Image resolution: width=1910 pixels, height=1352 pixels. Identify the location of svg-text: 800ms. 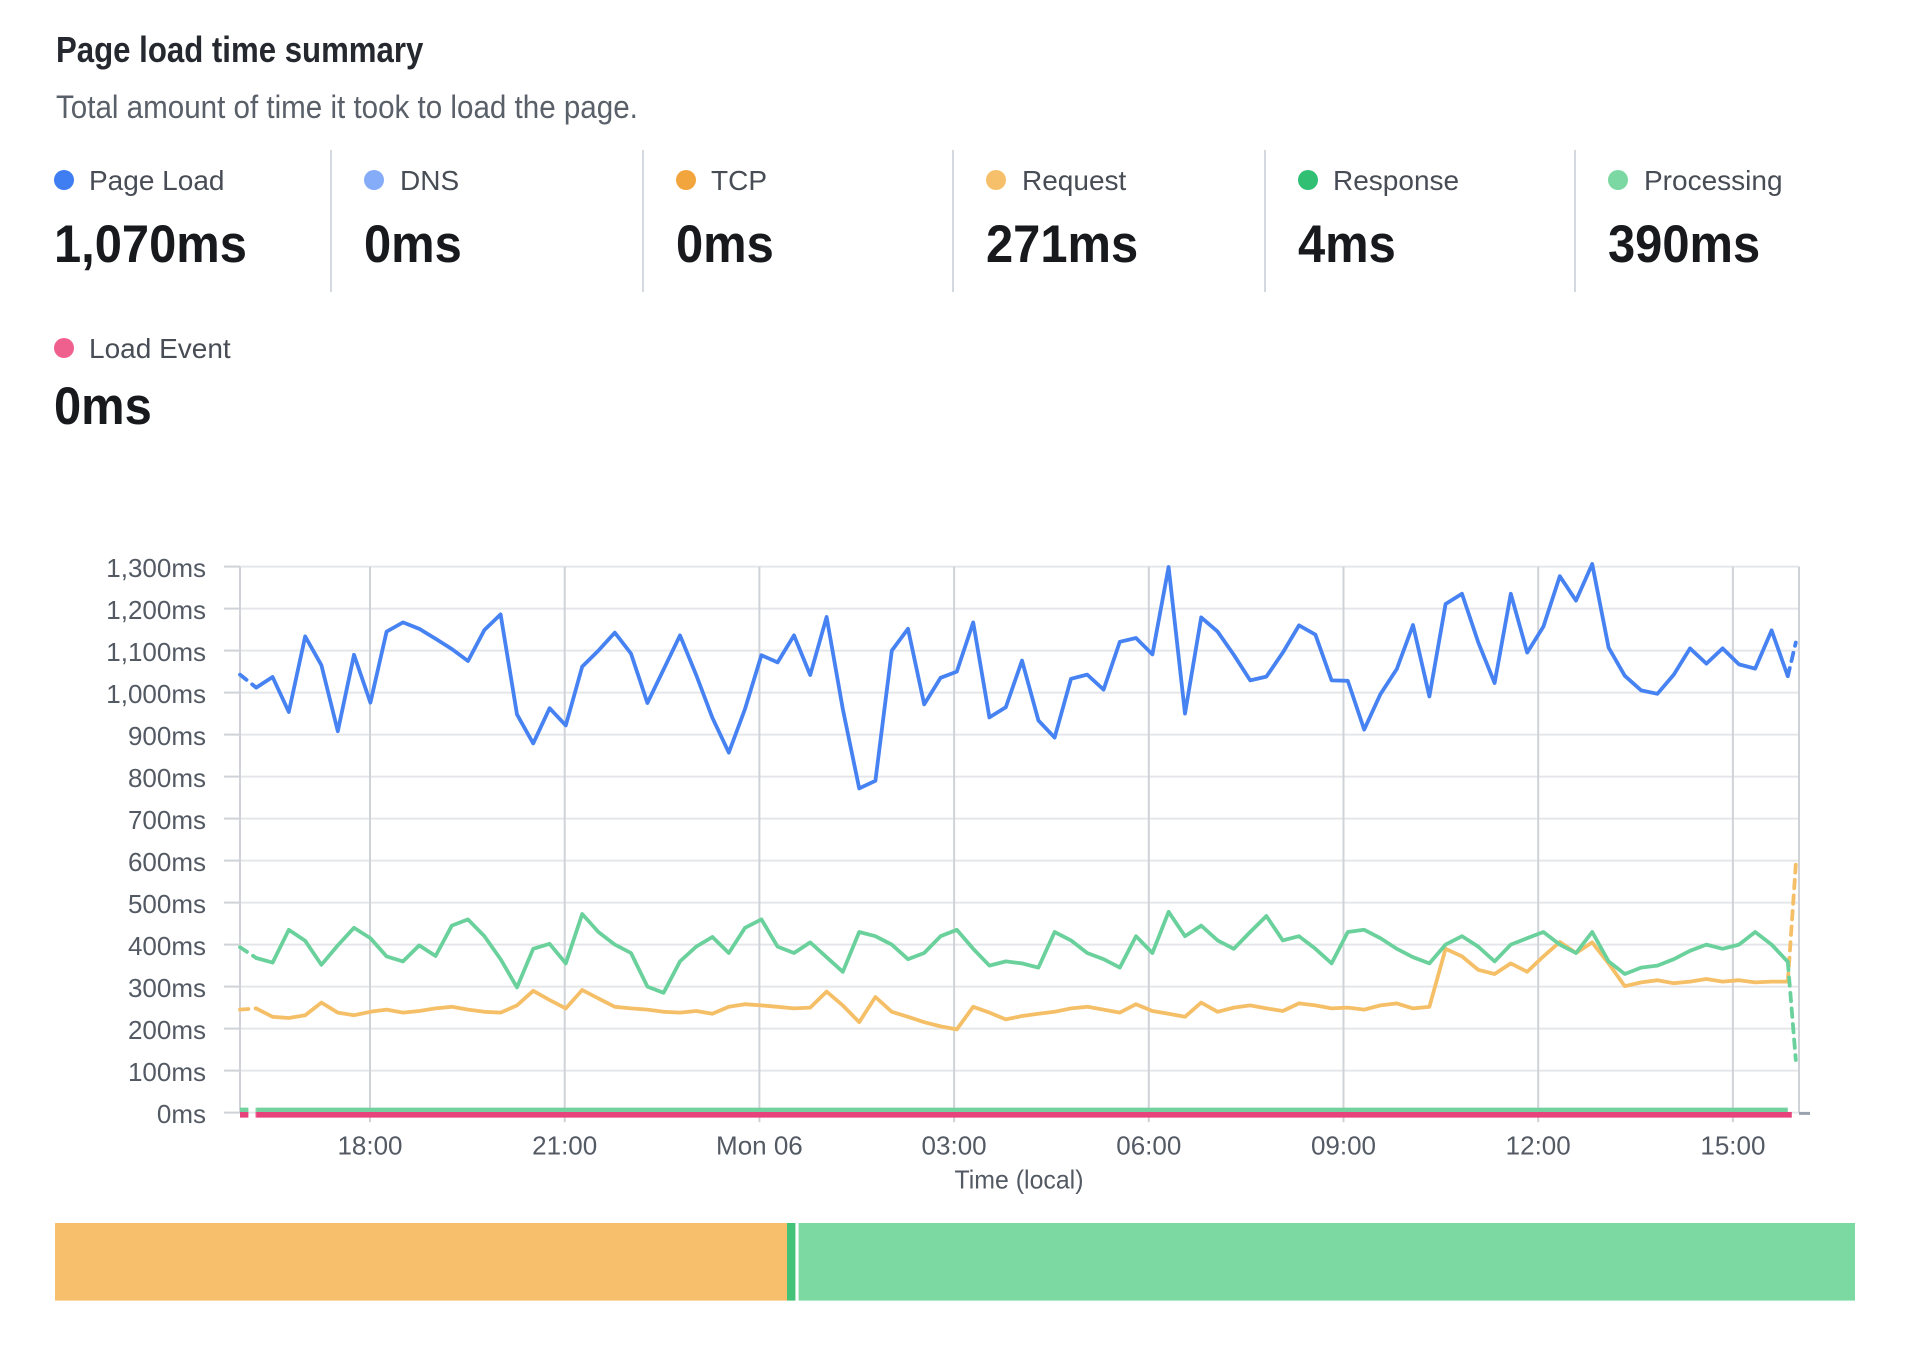
(167, 778).